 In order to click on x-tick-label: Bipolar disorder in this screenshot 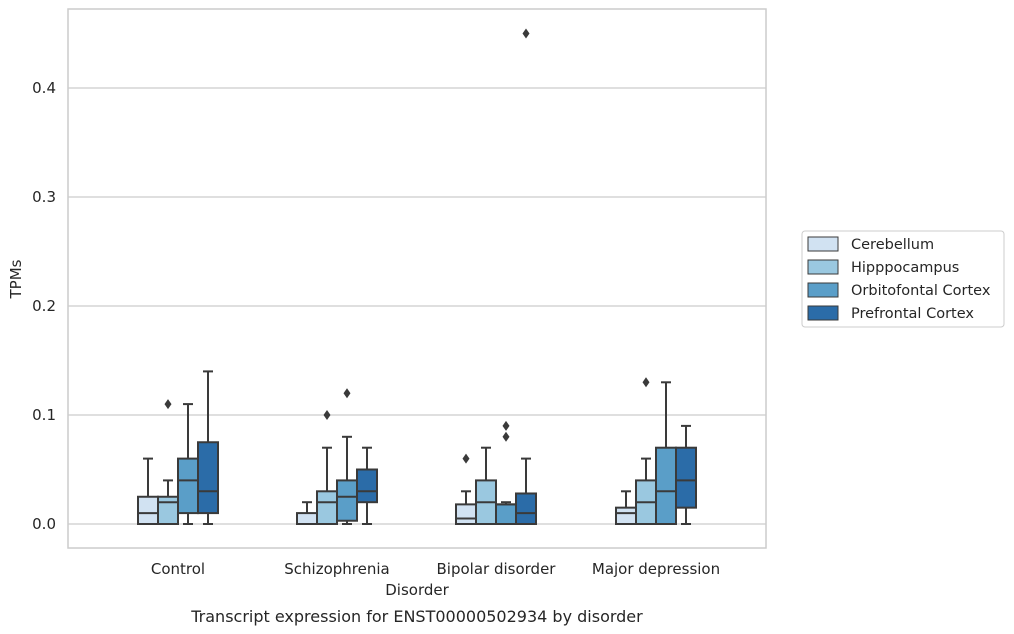, I will do `click(497, 569)`.